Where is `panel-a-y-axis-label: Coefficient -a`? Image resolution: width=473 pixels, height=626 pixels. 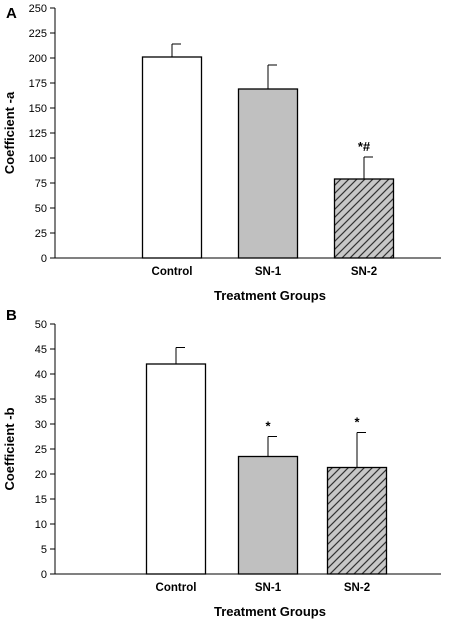 panel-a-y-axis-label: Coefficient -a is located at coordinates (9, 132).